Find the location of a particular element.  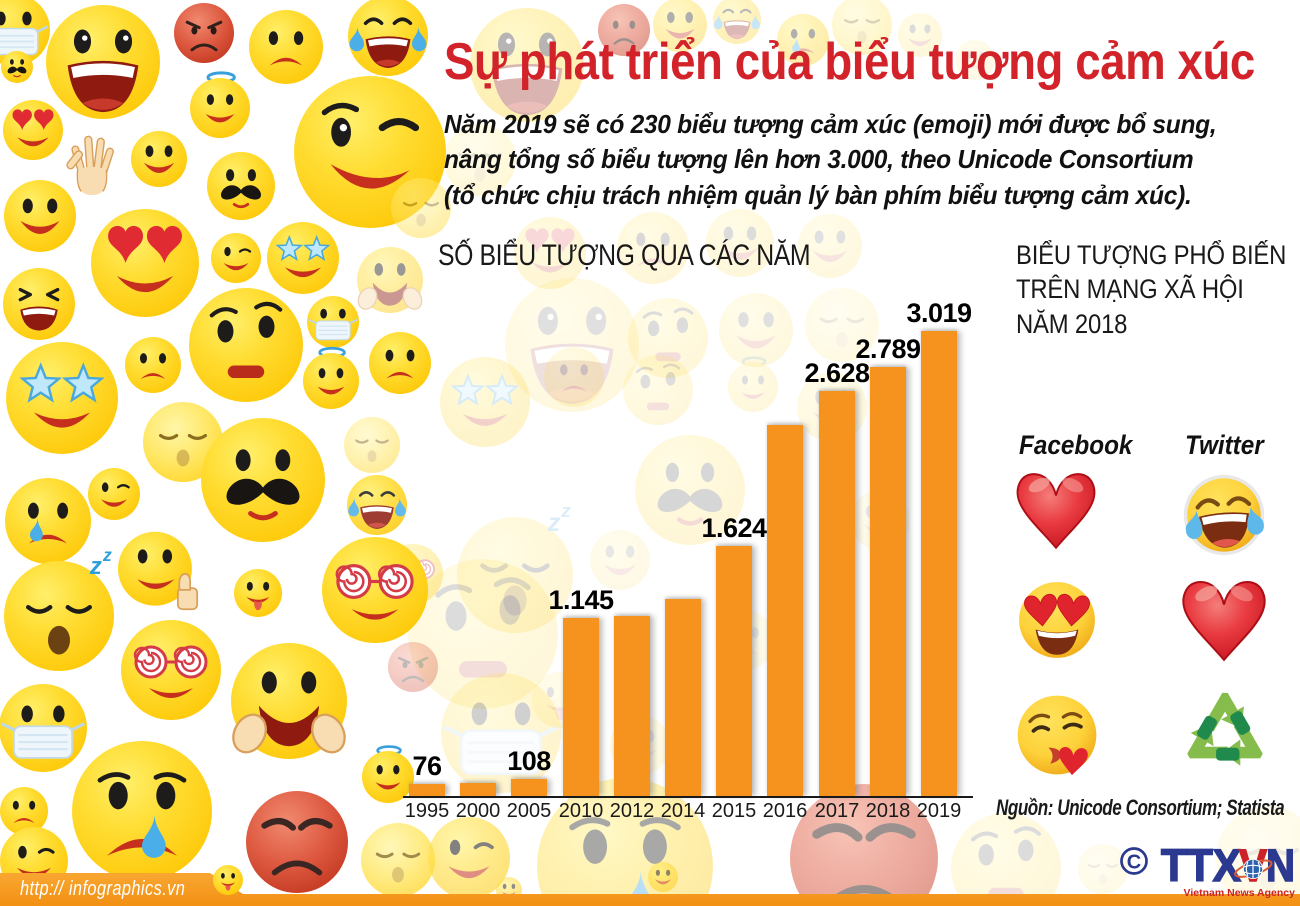

svg-text: TTX is located at coordinates (1201, 866).